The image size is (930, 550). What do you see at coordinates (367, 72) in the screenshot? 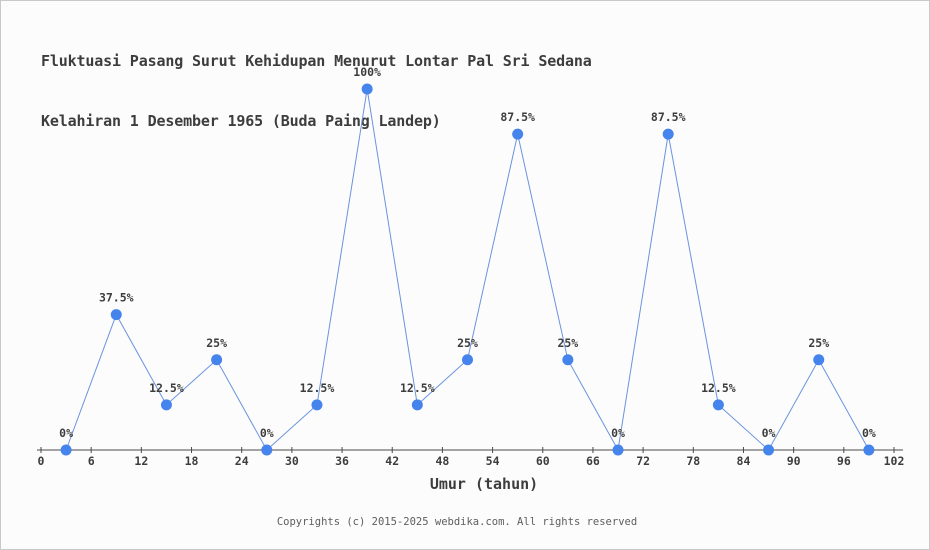
I see `data-point-label: 100%` at bounding box center [367, 72].